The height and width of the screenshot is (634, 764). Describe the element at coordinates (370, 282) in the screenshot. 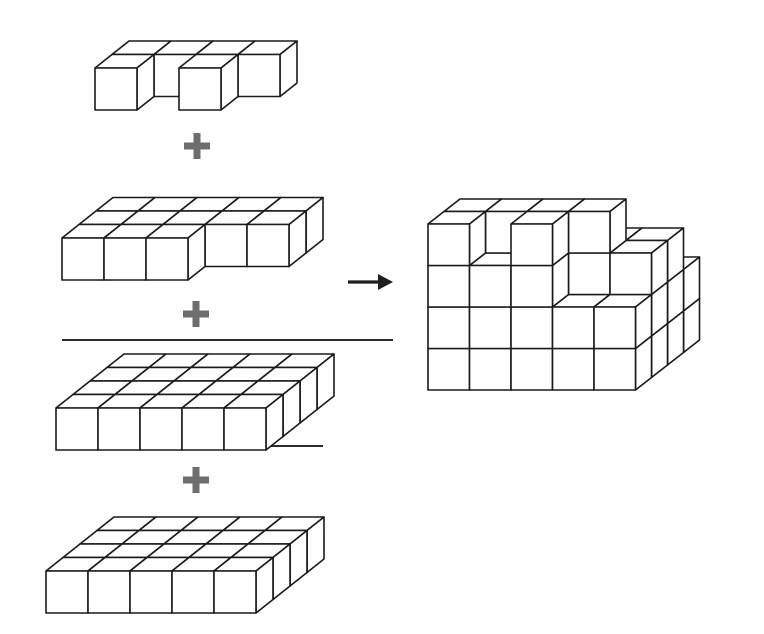

I see `right-arrow-icon` at that location.